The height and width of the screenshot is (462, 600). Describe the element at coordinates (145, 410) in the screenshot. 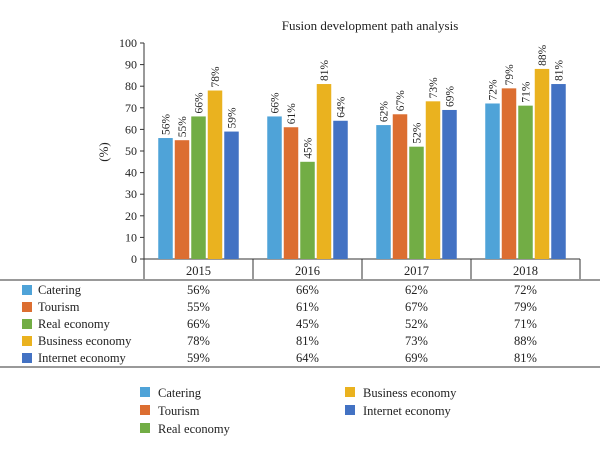

I see `legend-swatch-tourism` at that location.